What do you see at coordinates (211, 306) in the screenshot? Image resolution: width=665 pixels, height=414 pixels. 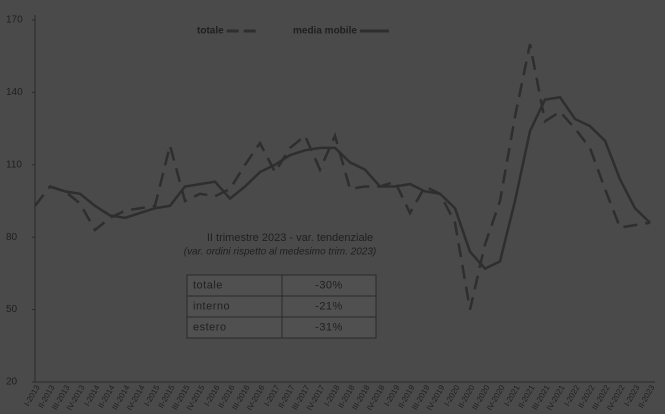 I see `table-cell: interno` at bounding box center [211, 306].